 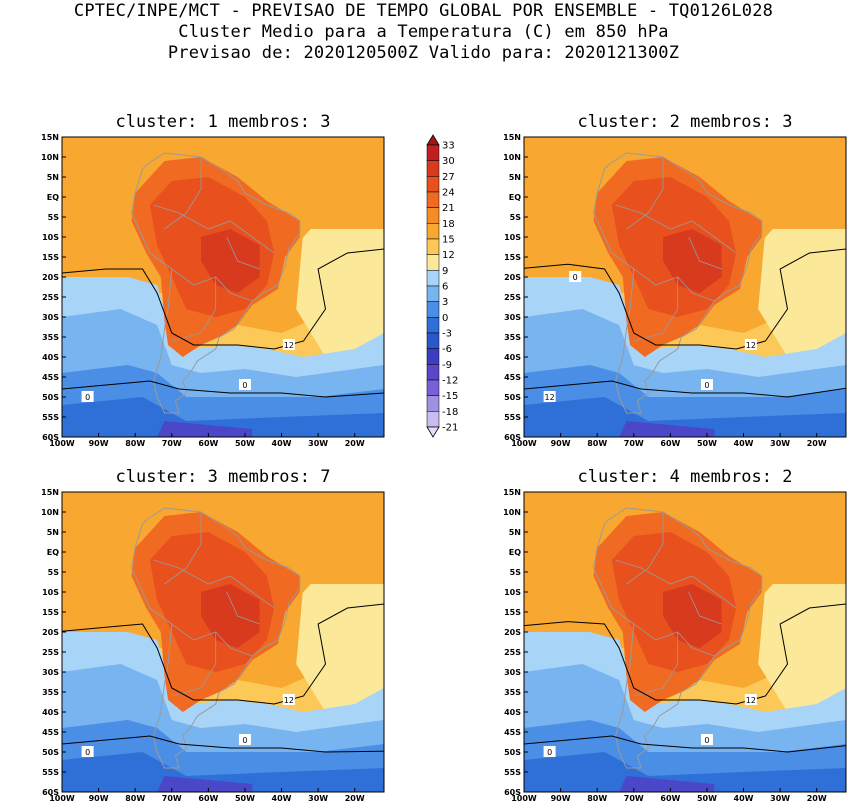 What do you see at coordinates (50, 692) in the screenshot?
I see `lat-label: 35S` at bounding box center [50, 692].